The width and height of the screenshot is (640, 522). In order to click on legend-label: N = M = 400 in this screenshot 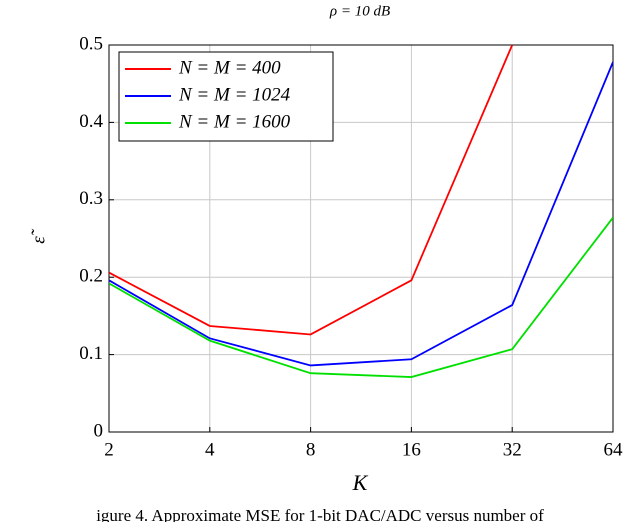, I will do `click(229, 67)`.